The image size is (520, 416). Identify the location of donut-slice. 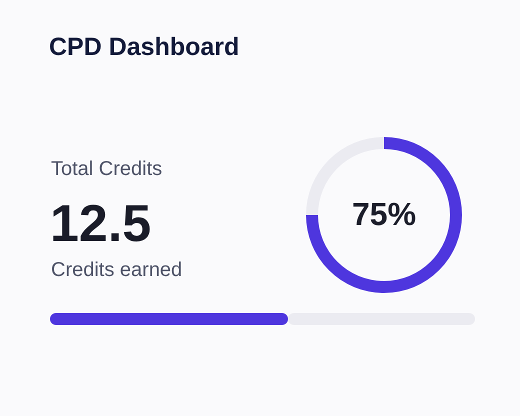
(384, 215).